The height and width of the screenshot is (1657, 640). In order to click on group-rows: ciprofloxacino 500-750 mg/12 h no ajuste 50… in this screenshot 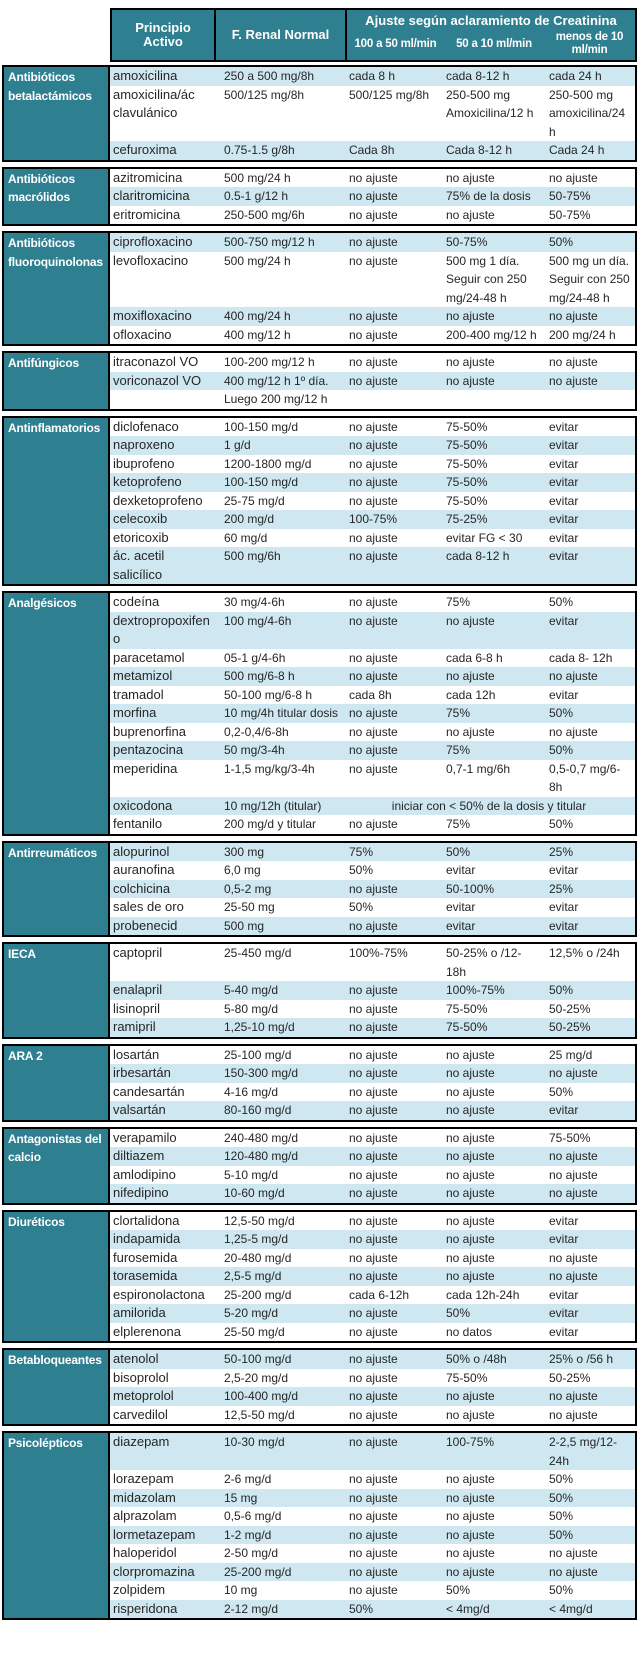, I will do `click(372, 288)`.